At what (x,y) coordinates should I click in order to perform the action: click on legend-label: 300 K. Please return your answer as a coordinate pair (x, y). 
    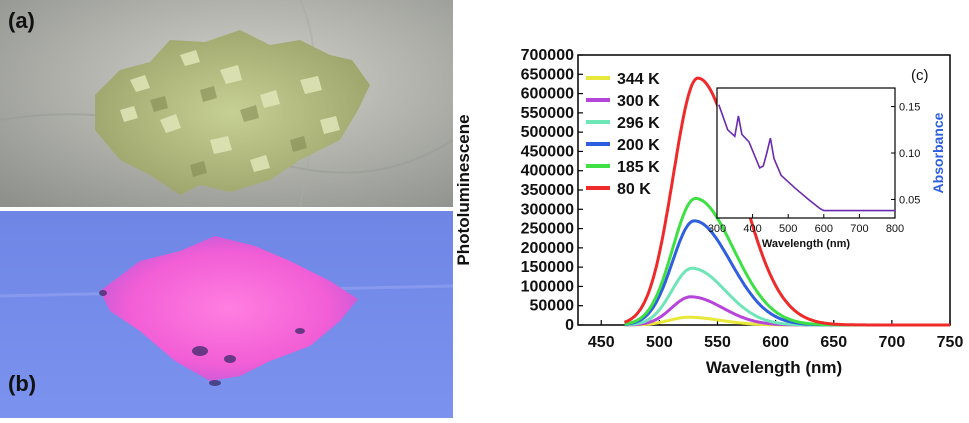
    Looking at the image, I should click on (638, 101).